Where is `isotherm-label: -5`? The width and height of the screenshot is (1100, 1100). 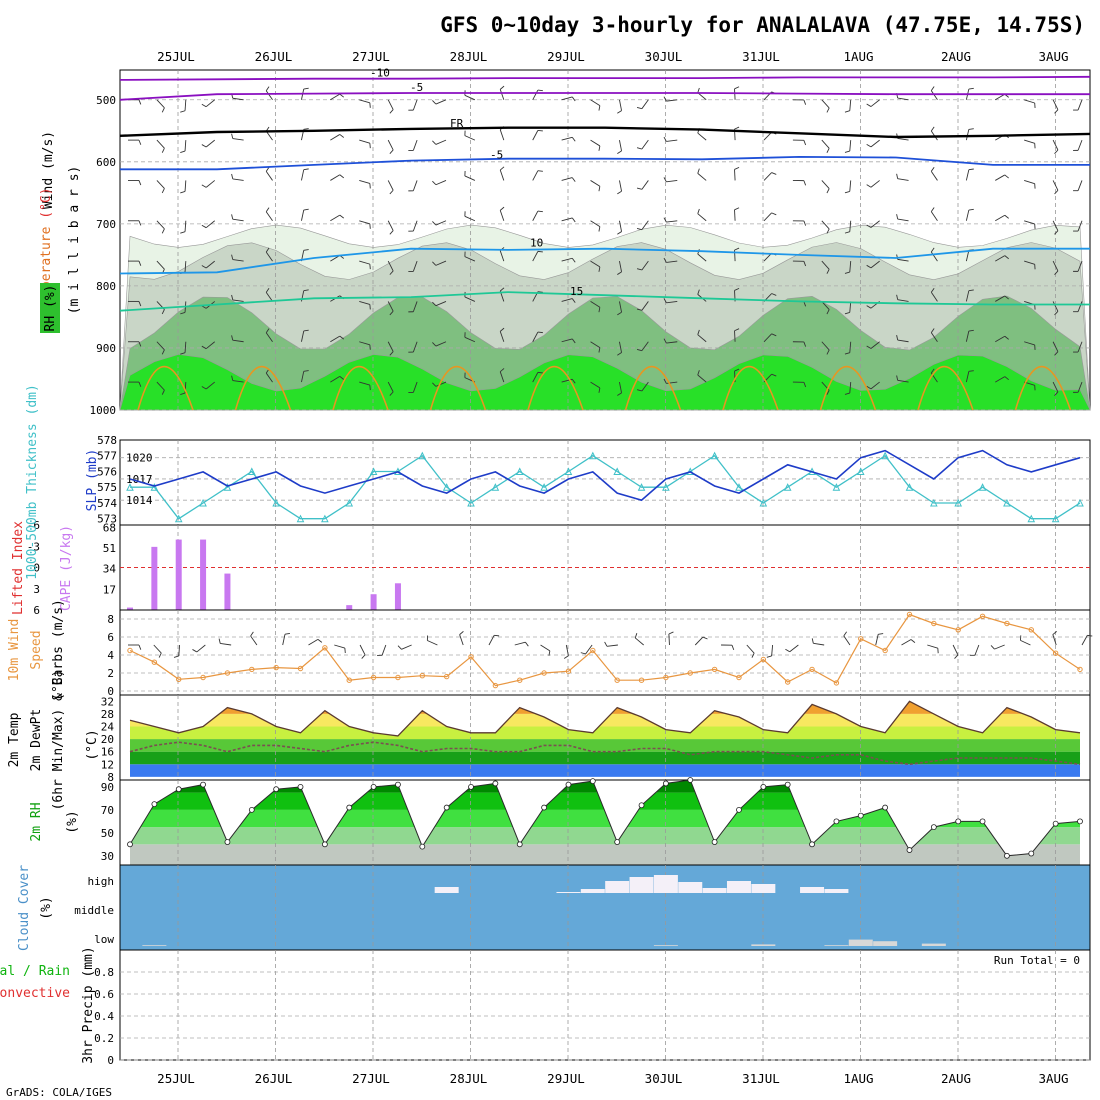
isotherm-label: -5 is located at coordinates (496, 155).